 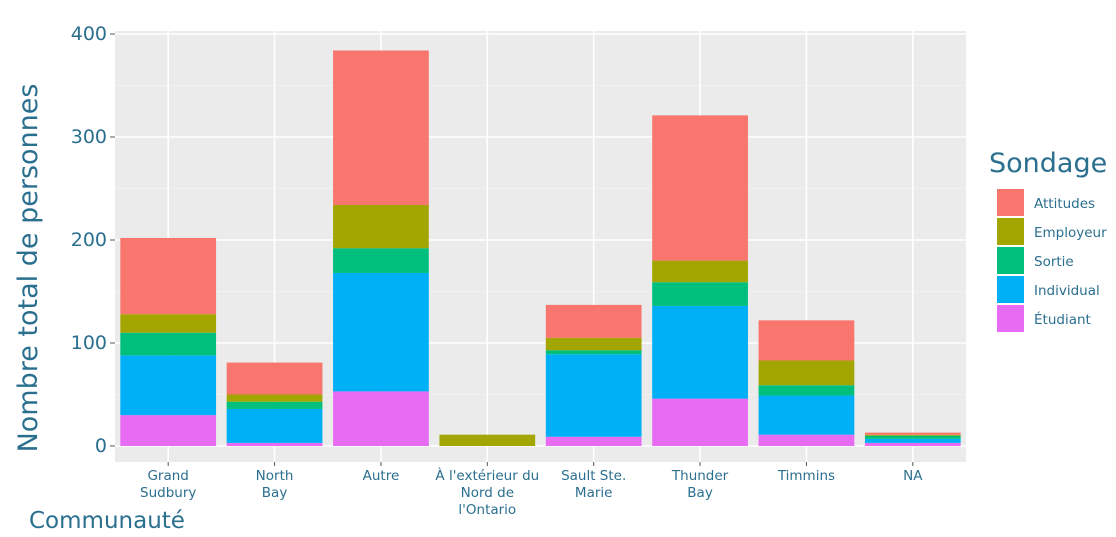 I want to click on y-tick-label: 0, so click(x=101, y=446).